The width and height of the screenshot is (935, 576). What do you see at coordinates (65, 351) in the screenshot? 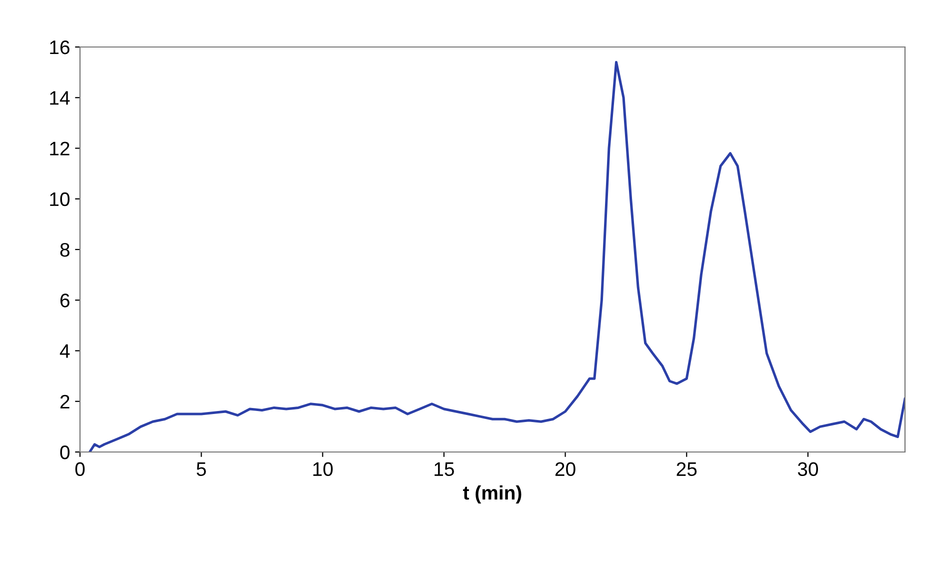
I see `y-tick-label: 4` at bounding box center [65, 351].